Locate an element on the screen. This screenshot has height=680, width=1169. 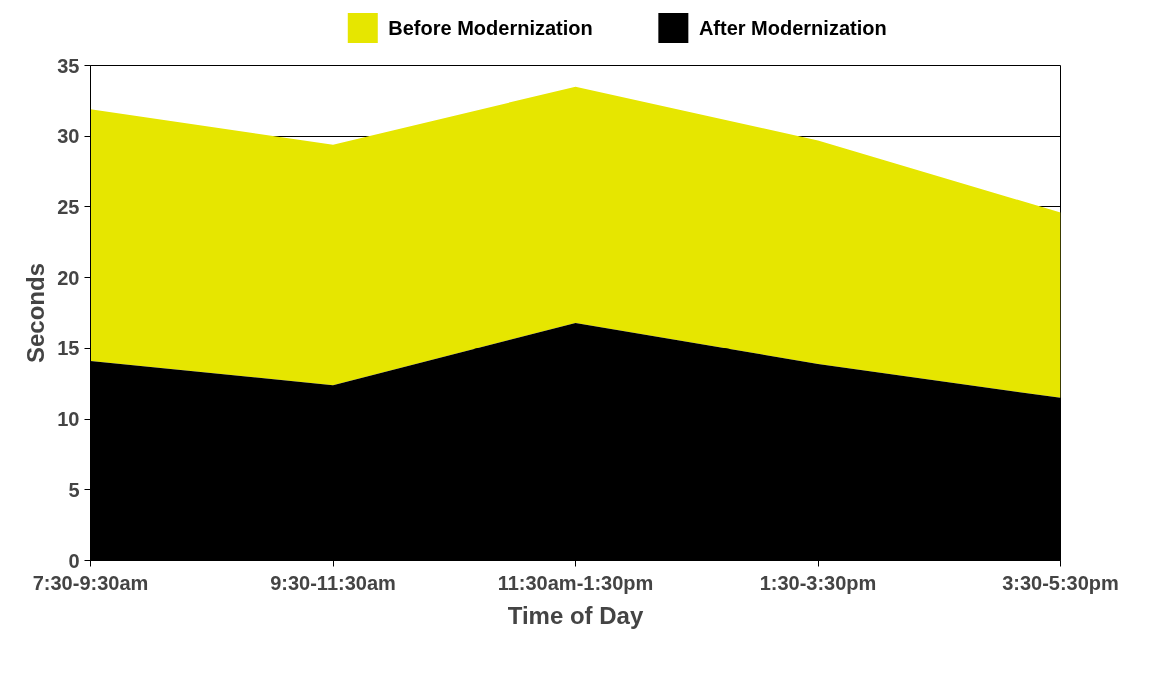
x-tick-label: 11:30am-1:30pm is located at coordinates (575, 582).